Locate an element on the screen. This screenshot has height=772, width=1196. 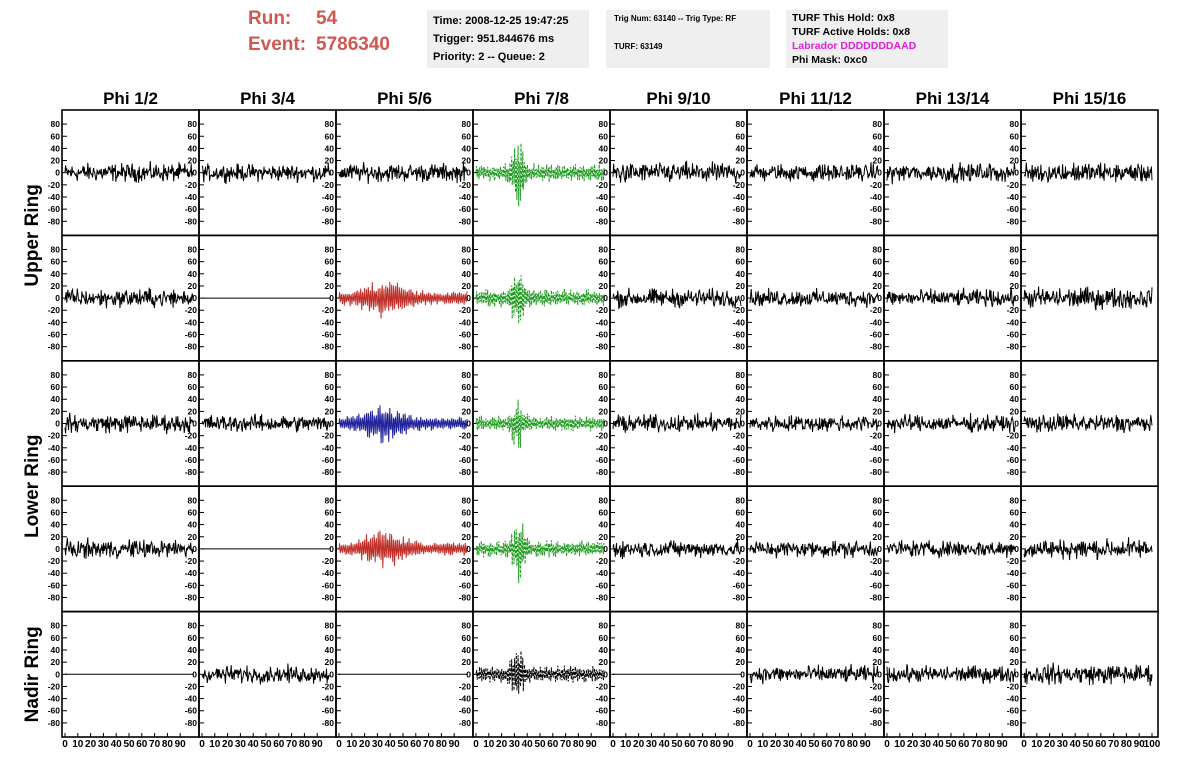
x-tick-label: 70 is located at coordinates (703, 744).